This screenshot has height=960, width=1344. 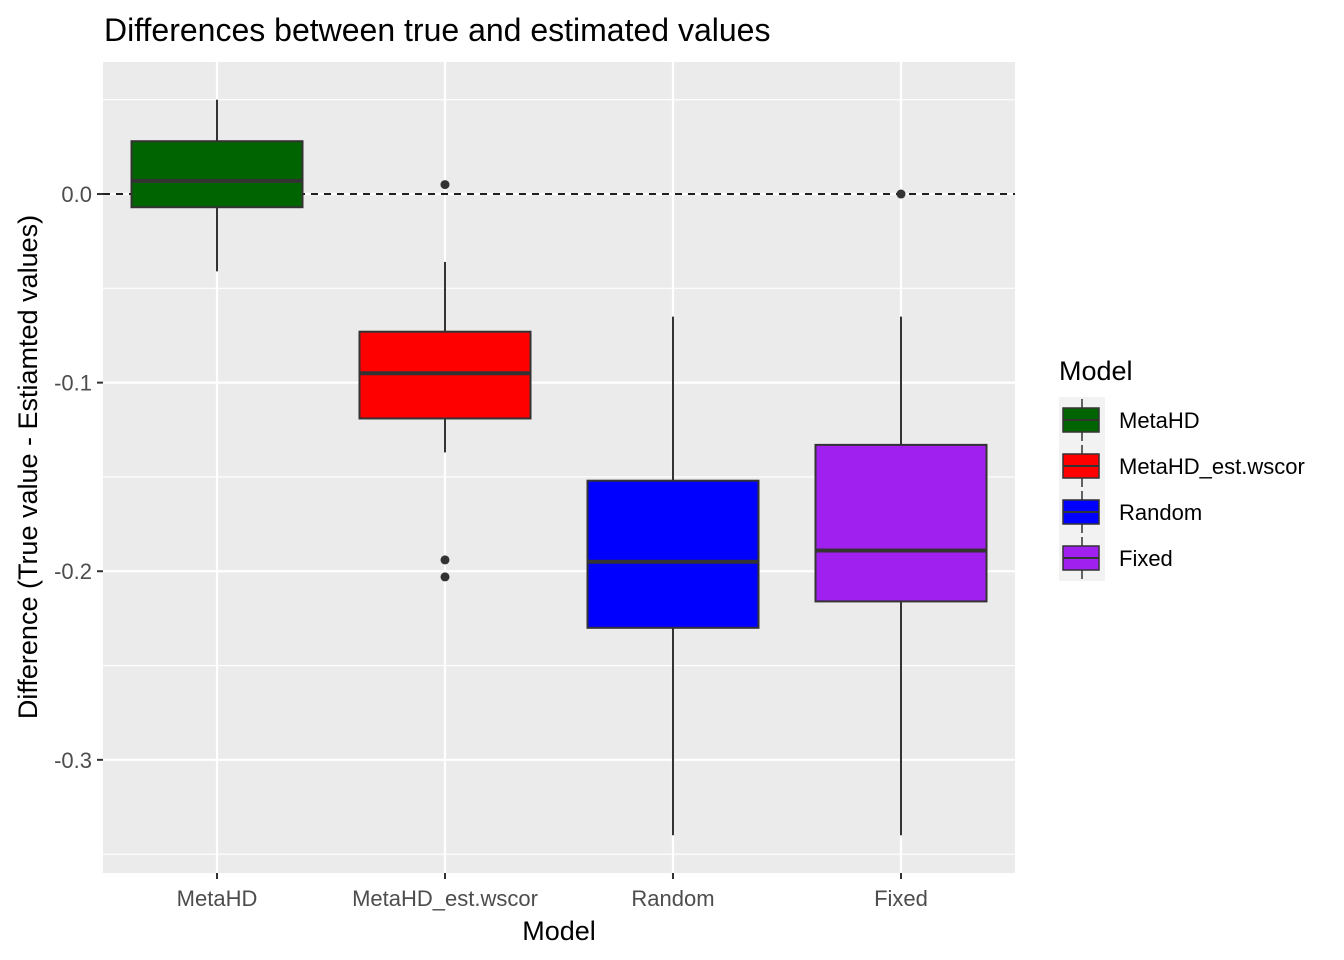 I want to click on x-tick-label: Random, so click(x=672, y=898).